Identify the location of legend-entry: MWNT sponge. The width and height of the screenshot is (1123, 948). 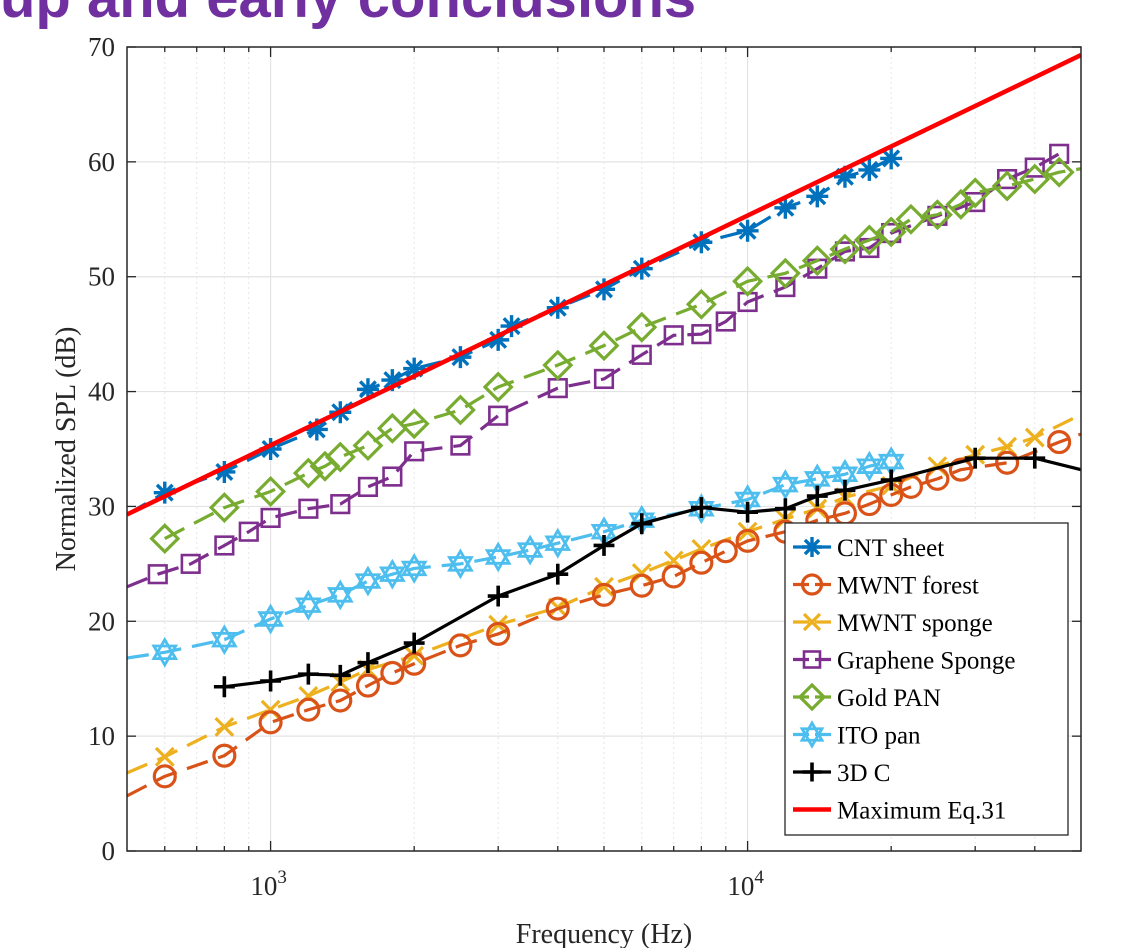
(893, 623).